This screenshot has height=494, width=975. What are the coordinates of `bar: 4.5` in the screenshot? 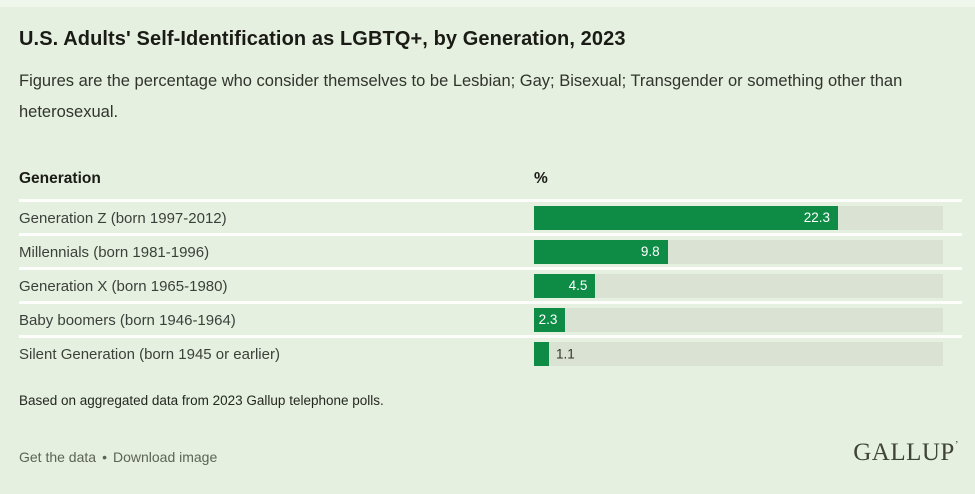 It's located at (565, 285).